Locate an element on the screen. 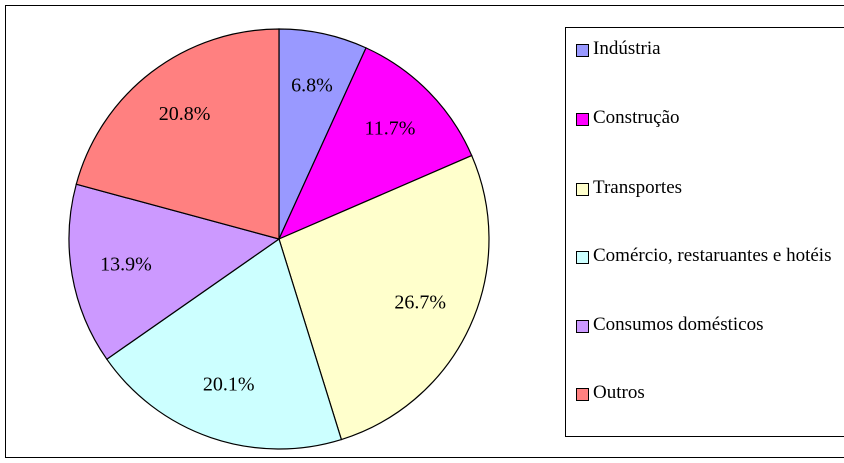 This screenshot has width=844, height=463. data-label: 13.9% is located at coordinates (126, 264).